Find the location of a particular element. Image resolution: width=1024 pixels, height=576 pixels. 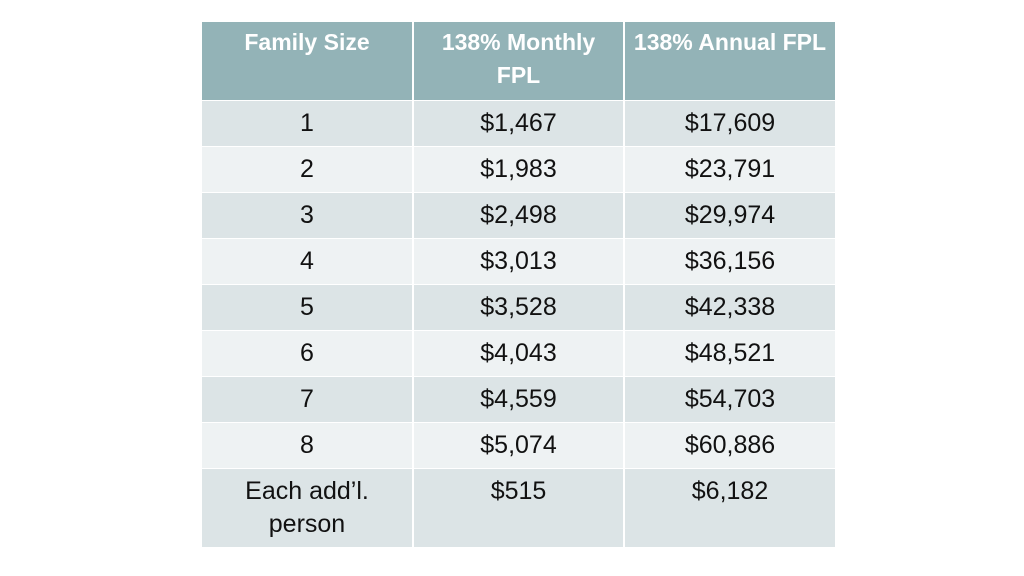

monthly-fpl-cell: $4,559 is located at coordinates (519, 398).